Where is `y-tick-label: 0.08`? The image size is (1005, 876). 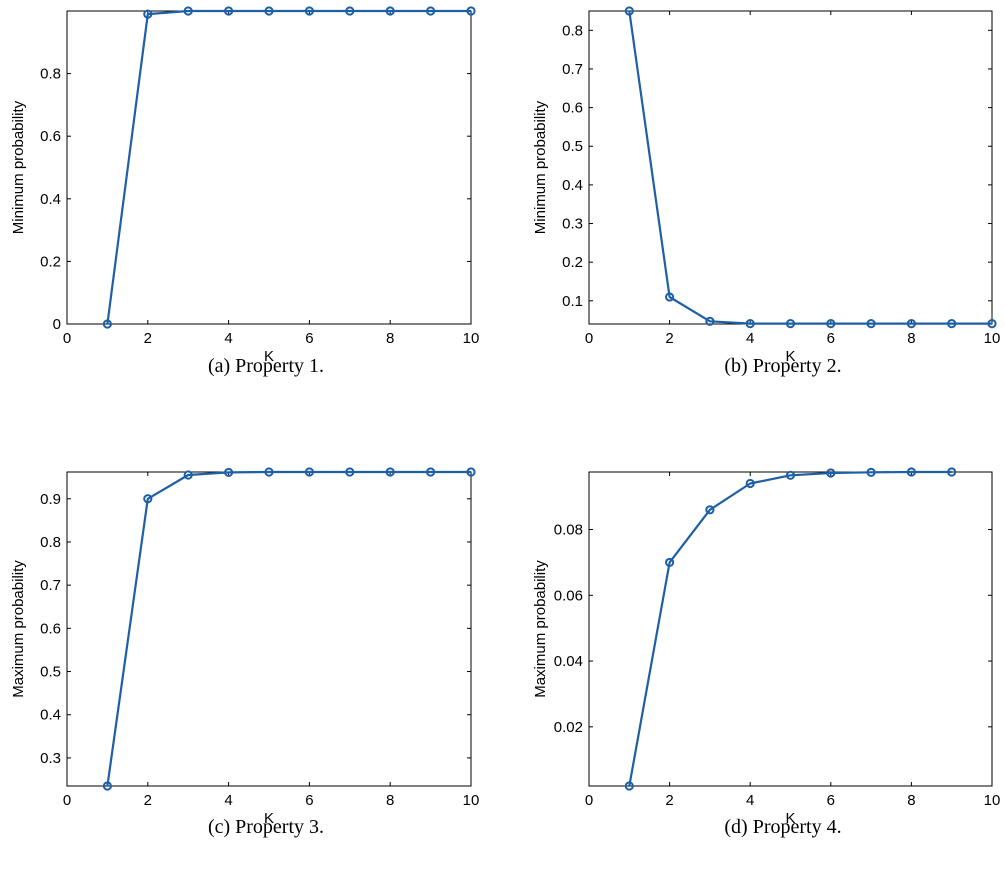
y-tick-label: 0.08 is located at coordinates (568, 530).